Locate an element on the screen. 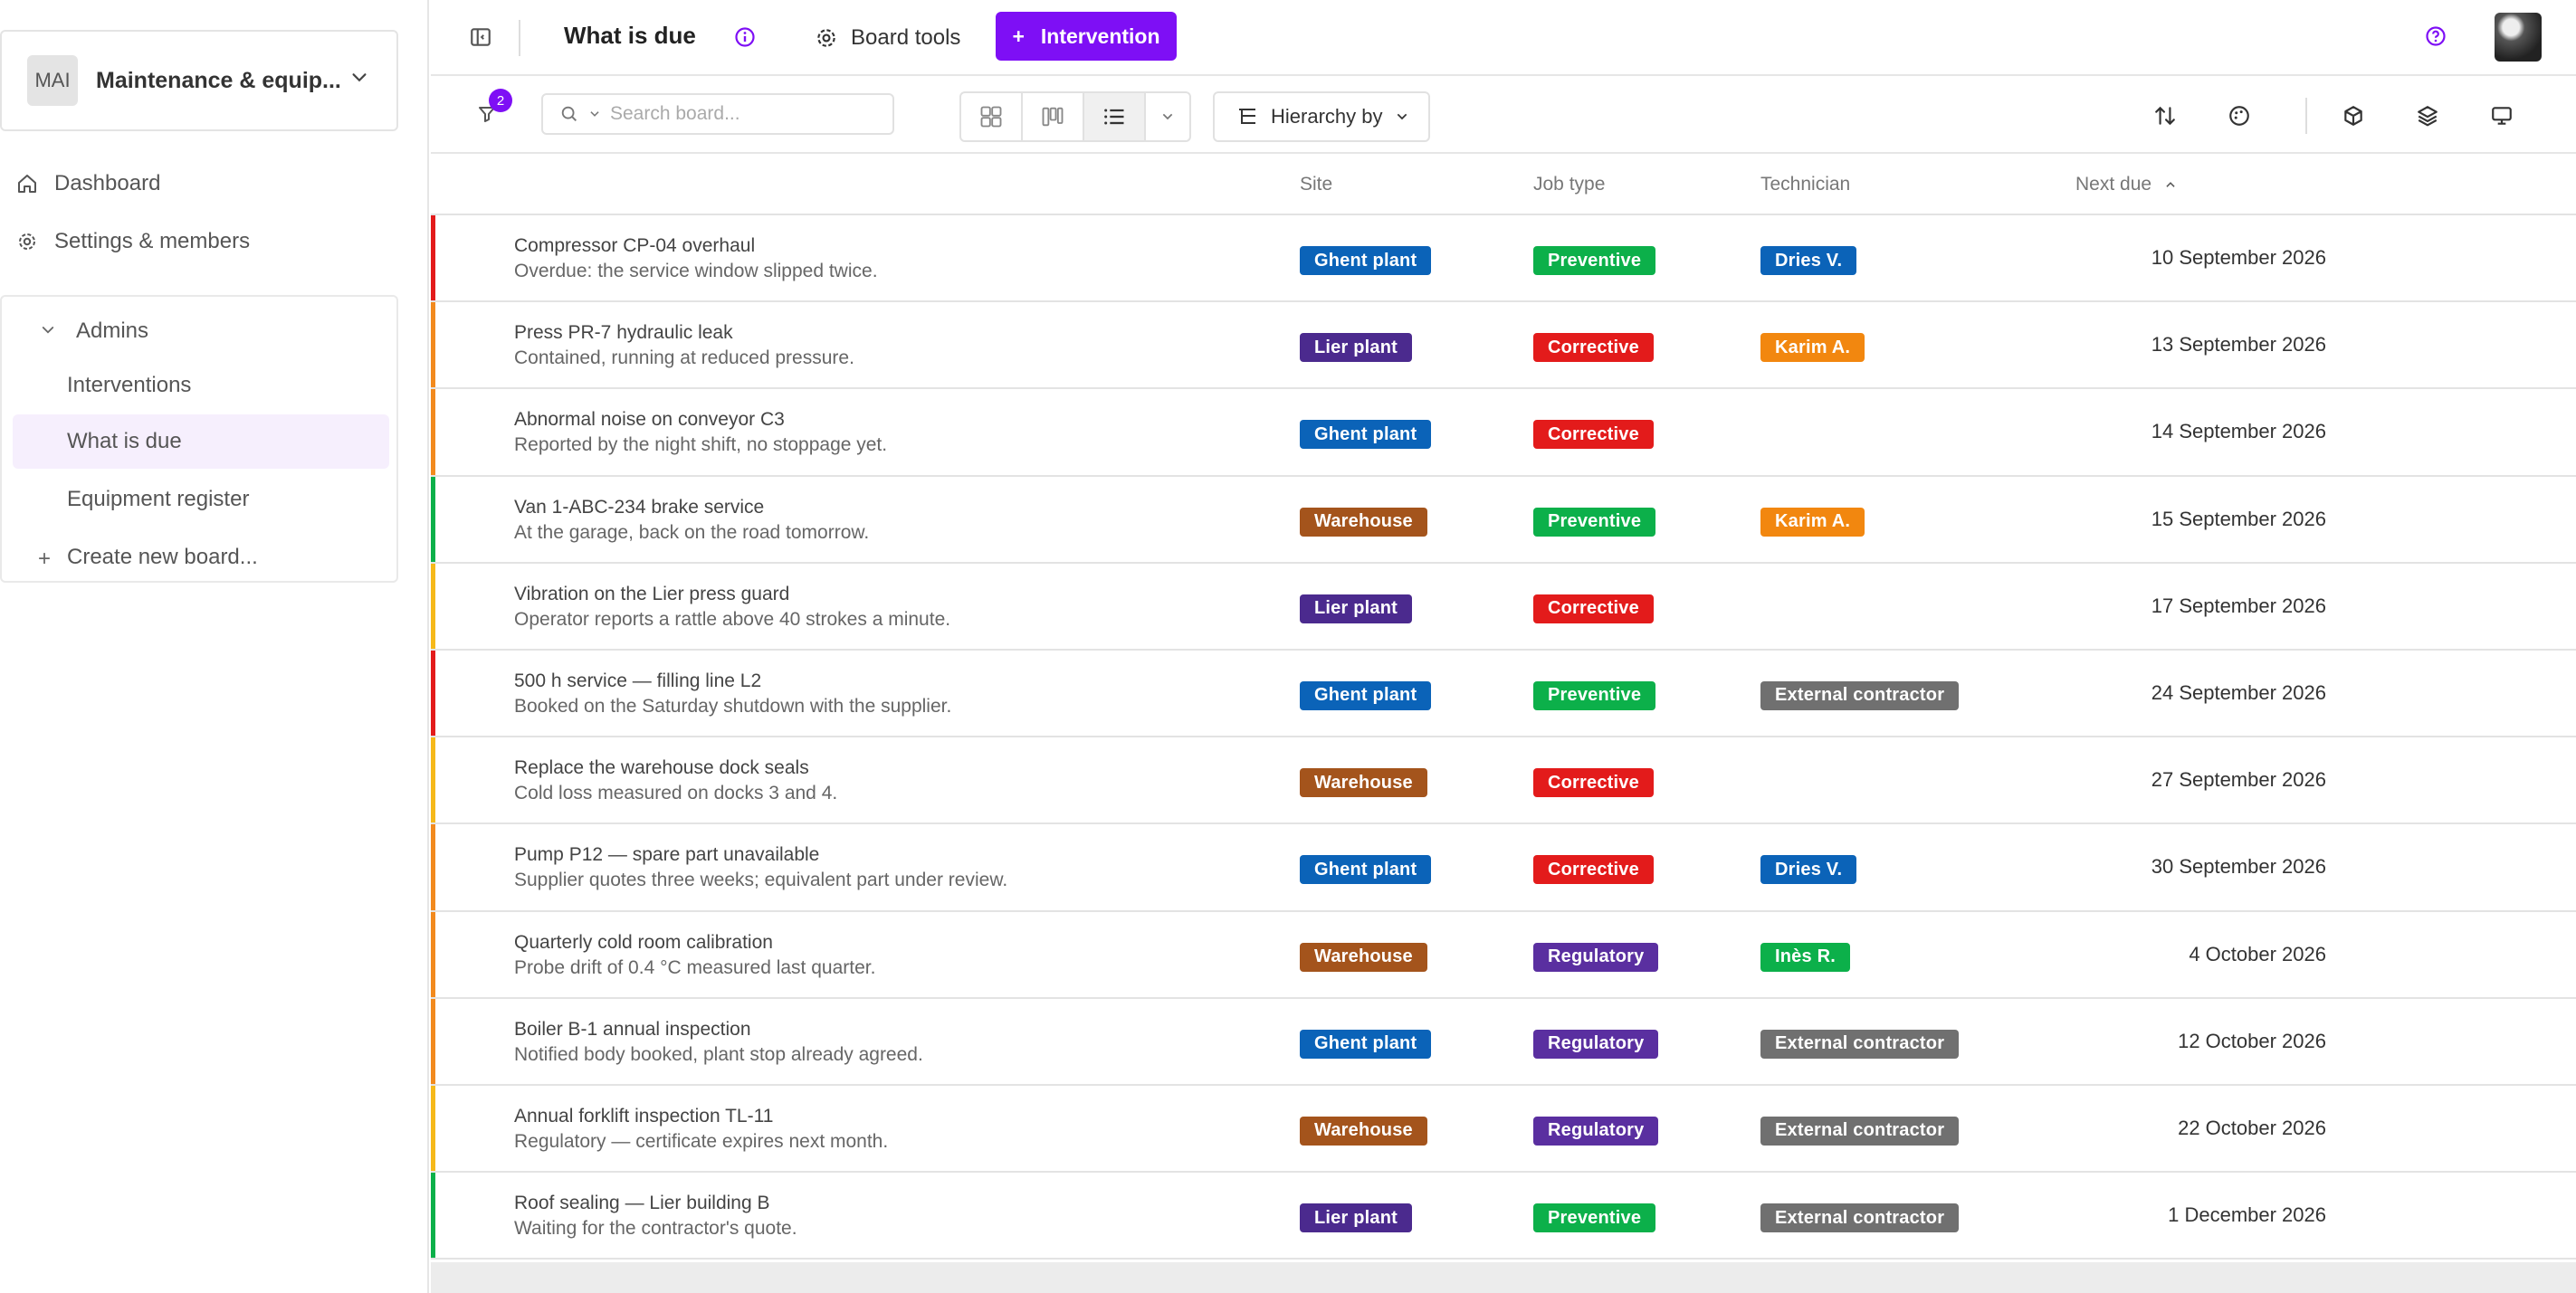  nav-settings-members: Settings & members is located at coordinates (125, 241).